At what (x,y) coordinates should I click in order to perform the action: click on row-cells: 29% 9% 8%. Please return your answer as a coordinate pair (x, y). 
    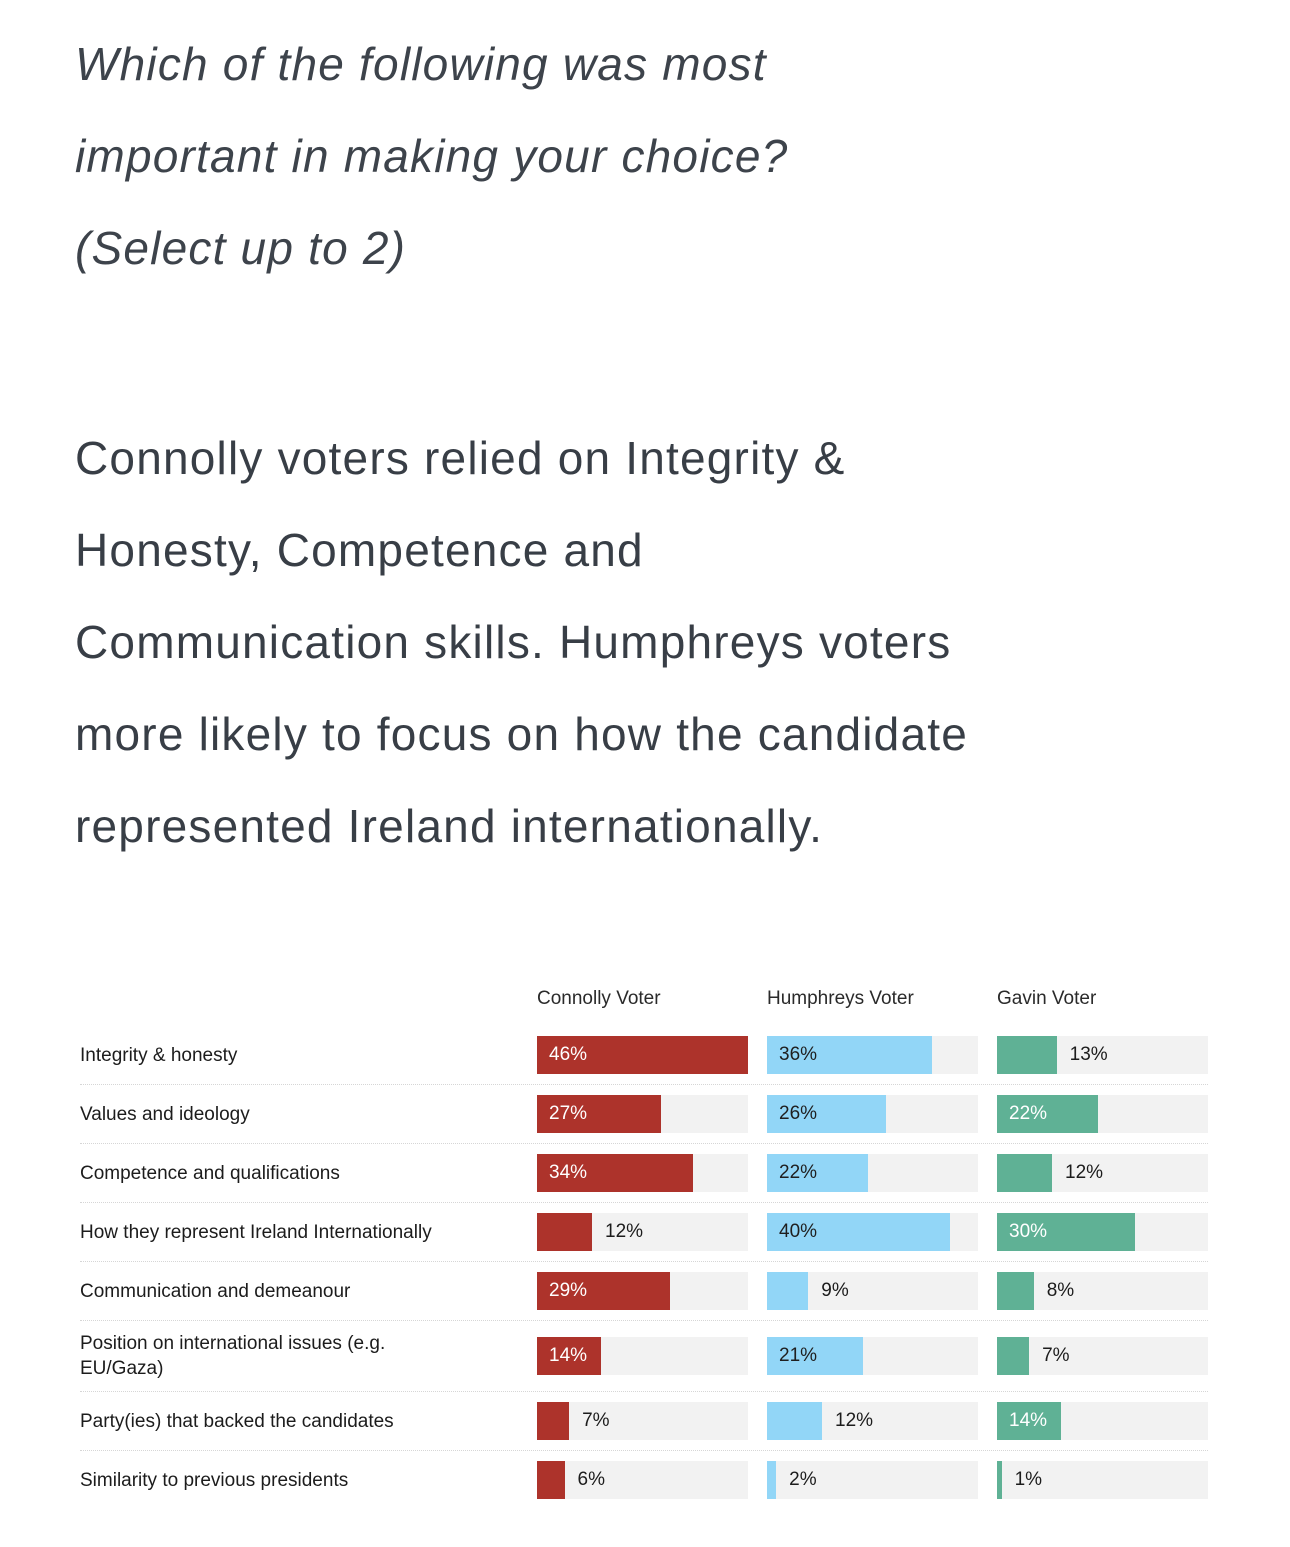
    Looking at the image, I should click on (872, 1291).